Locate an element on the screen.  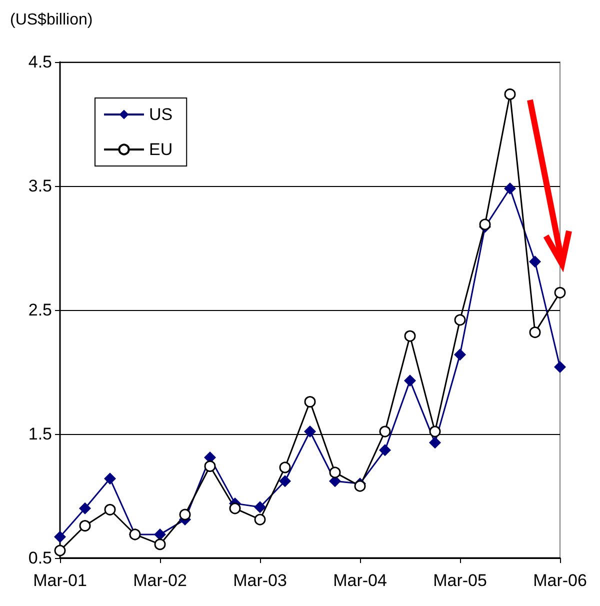
y-tick-label: 0.5 is located at coordinates (40, 558).